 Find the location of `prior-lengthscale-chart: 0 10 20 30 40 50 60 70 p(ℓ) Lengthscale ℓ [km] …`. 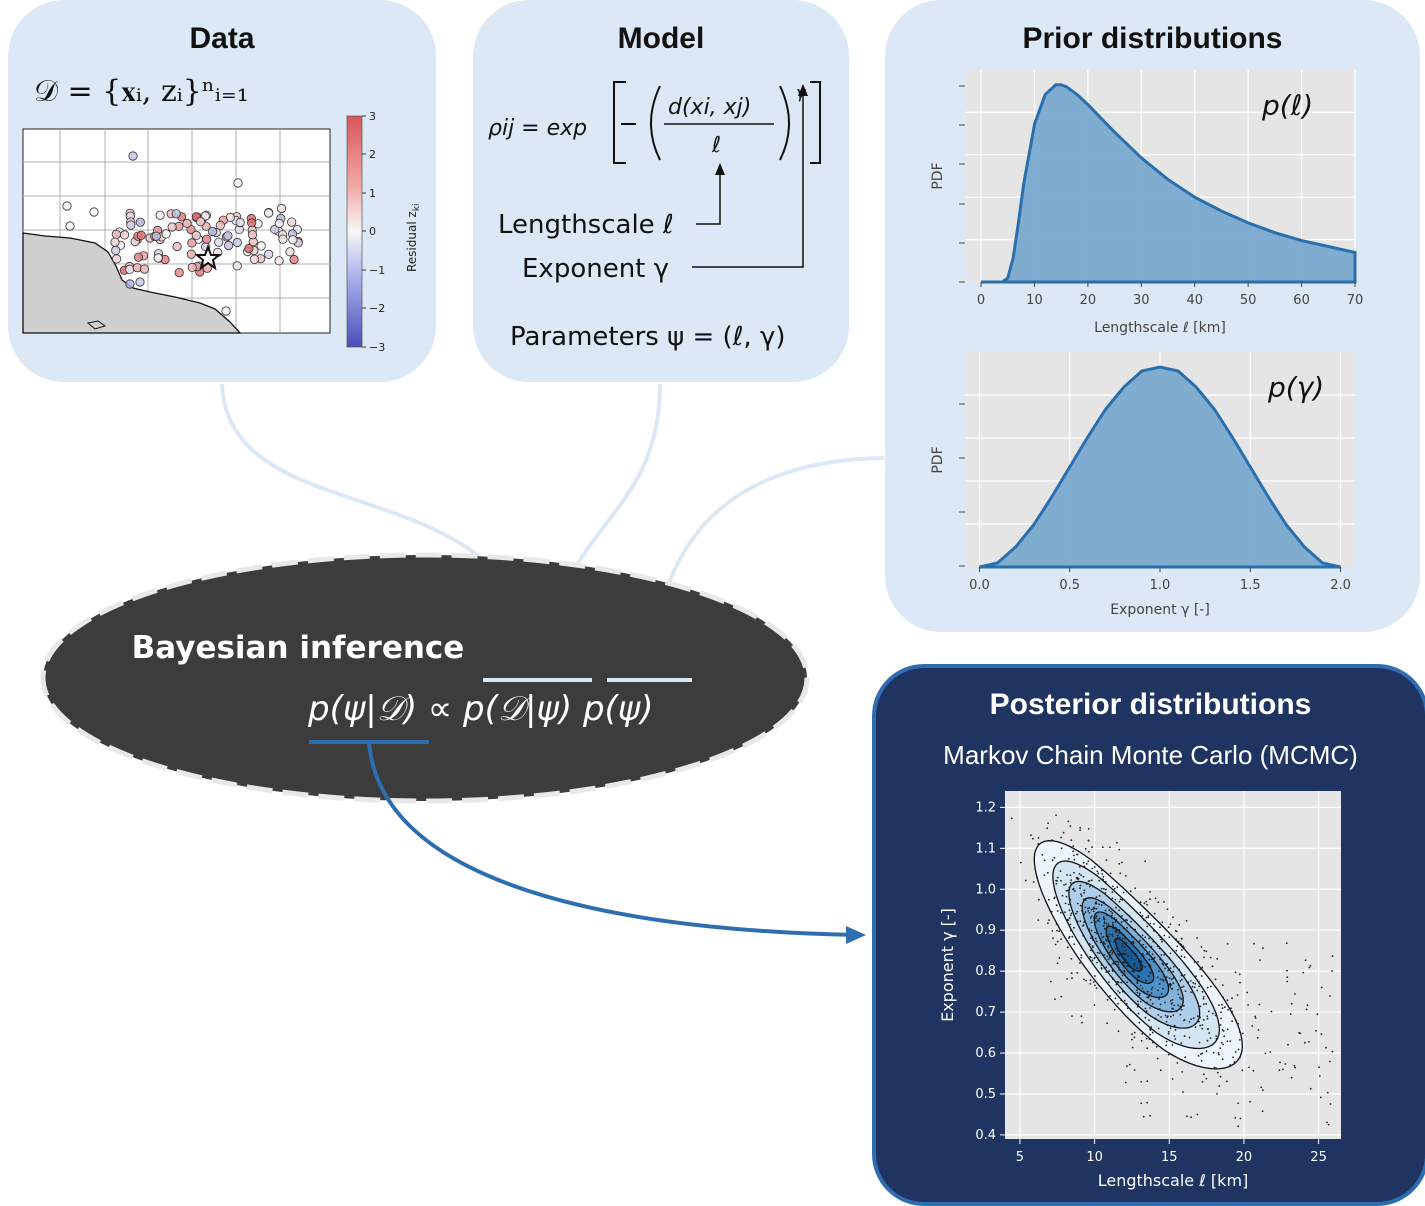

prior-lengthscale-chart: 0 10 20 30 40 50 60 70 p(ℓ) Lengthscale ℓ [km] … is located at coordinates (1146, 203).